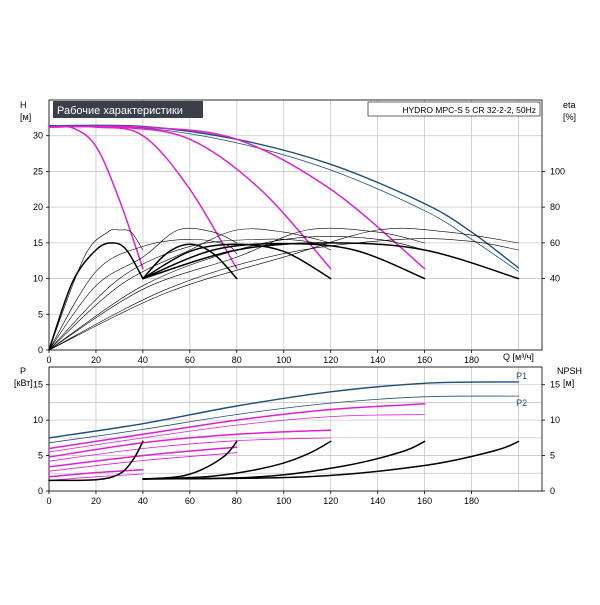 The height and width of the screenshot is (605, 600). I want to click on series-label: P2, so click(521, 403).